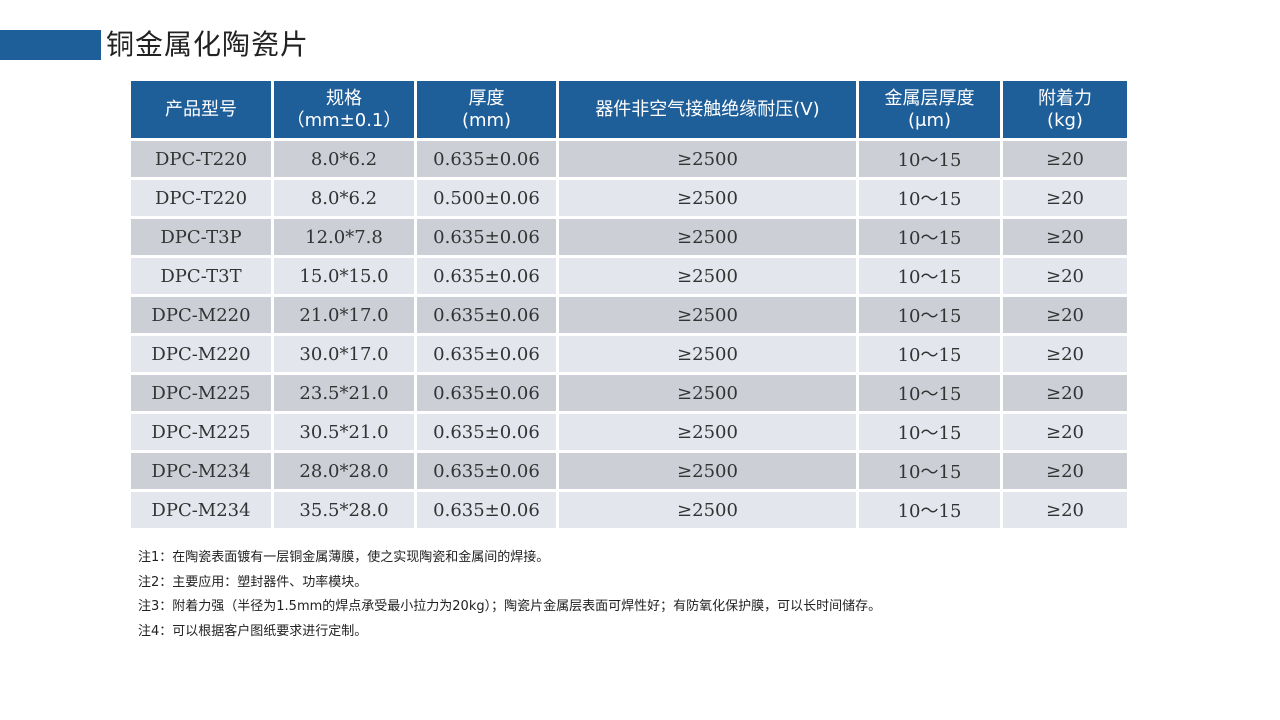 This screenshot has height=720, width=1280. I want to click on column-header: 厚度 (mm), so click(486, 109).